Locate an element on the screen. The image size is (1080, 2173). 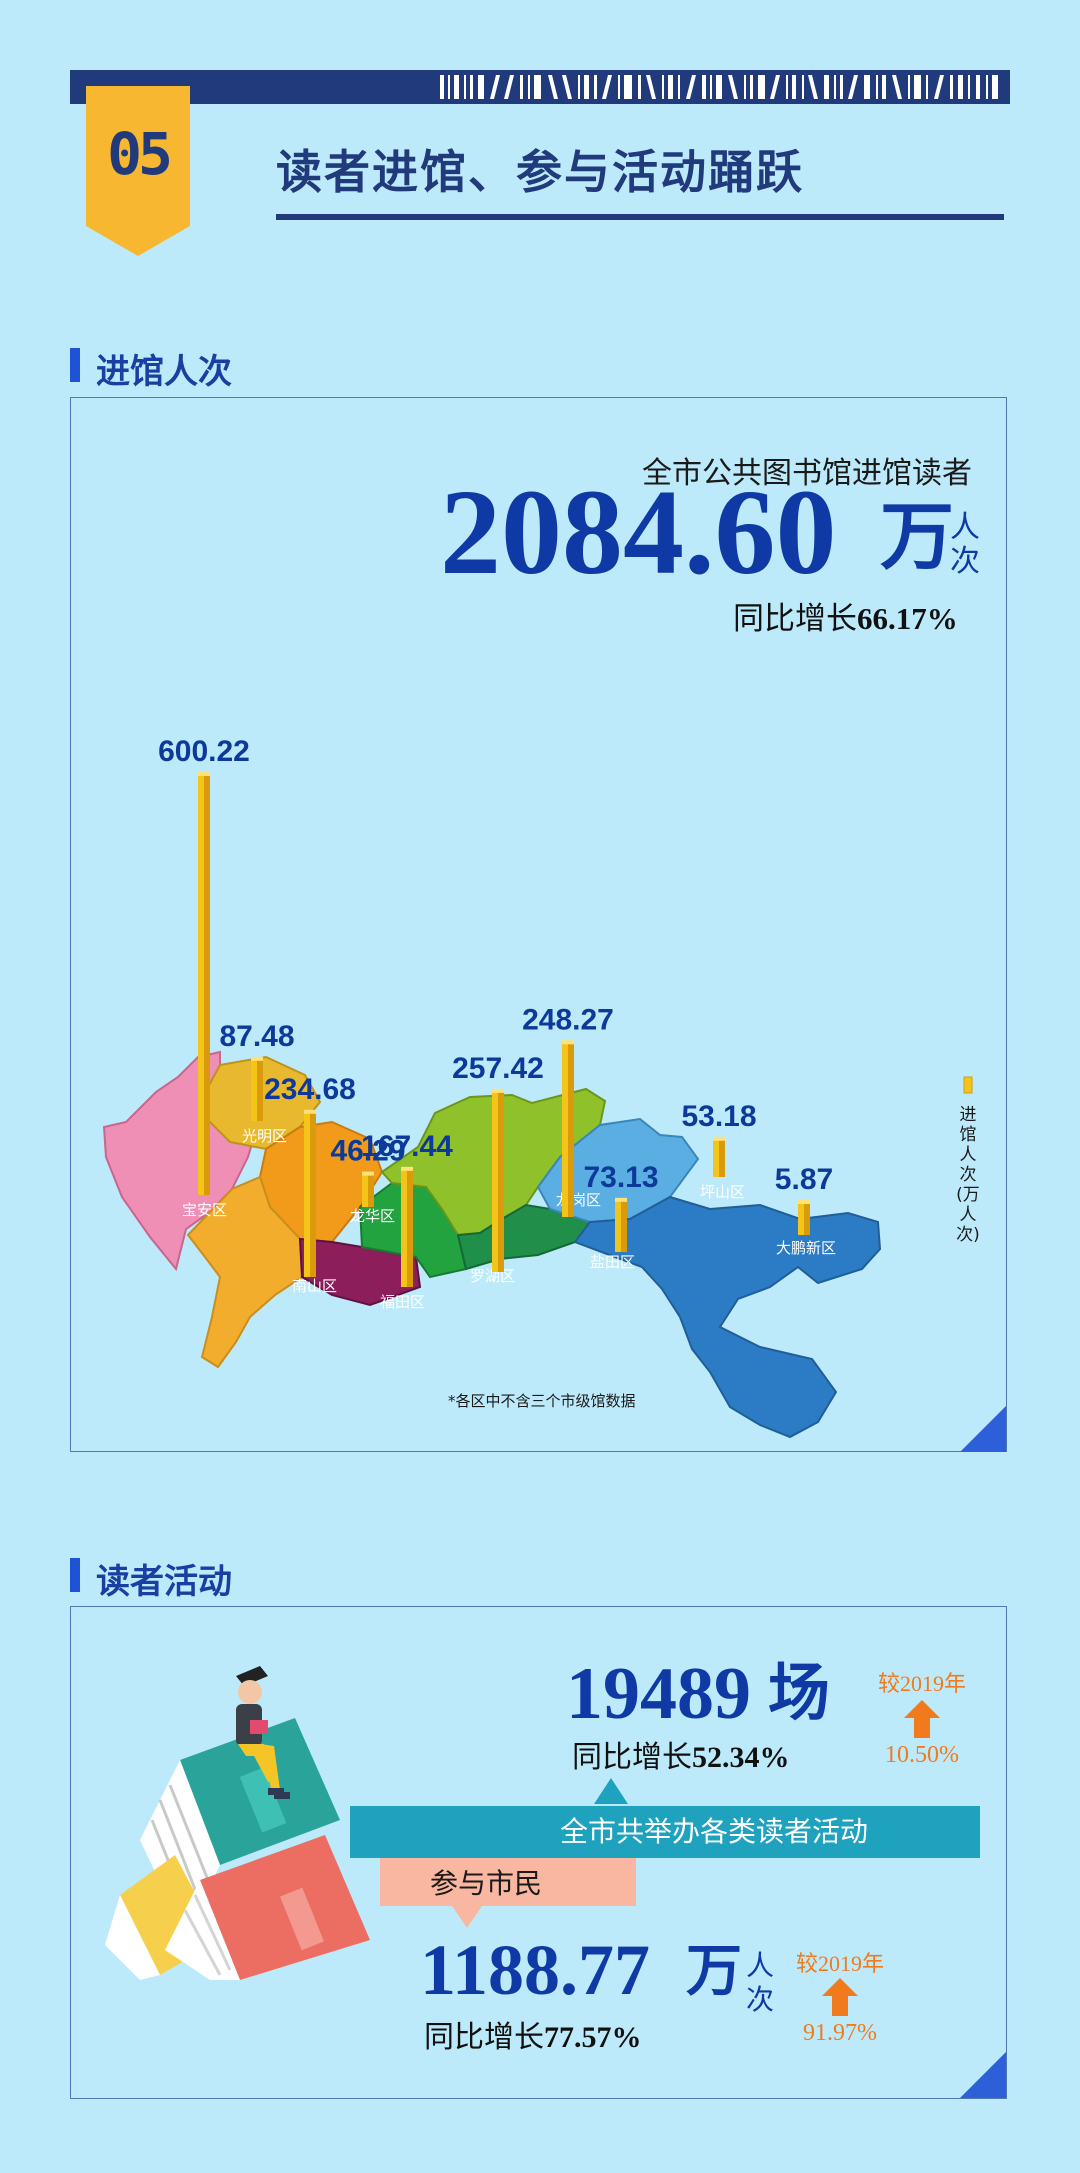
bar-value-label: 53.18 is located at coordinates (718, 1116).